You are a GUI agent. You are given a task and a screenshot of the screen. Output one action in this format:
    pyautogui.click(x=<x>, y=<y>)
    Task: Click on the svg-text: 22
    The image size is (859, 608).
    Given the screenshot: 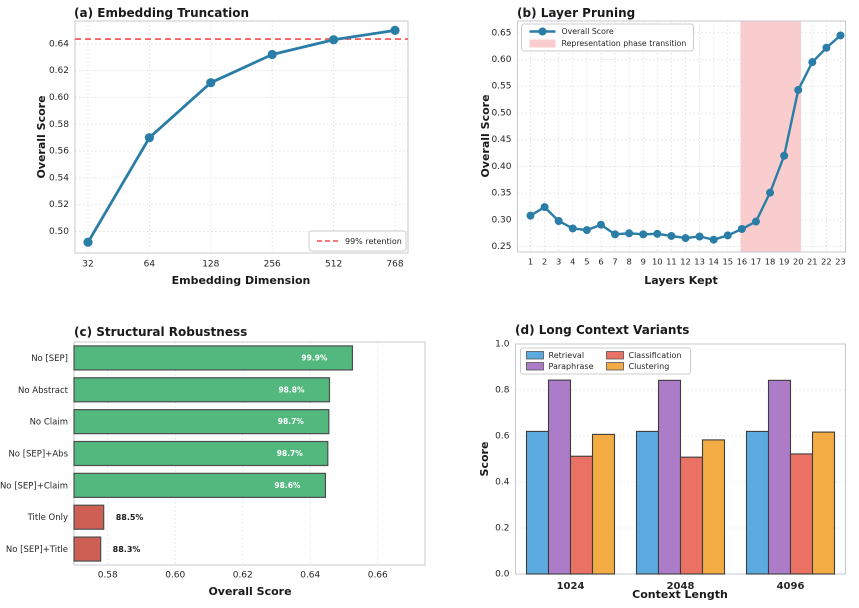 What is the action you would take?
    pyautogui.click(x=826, y=262)
    